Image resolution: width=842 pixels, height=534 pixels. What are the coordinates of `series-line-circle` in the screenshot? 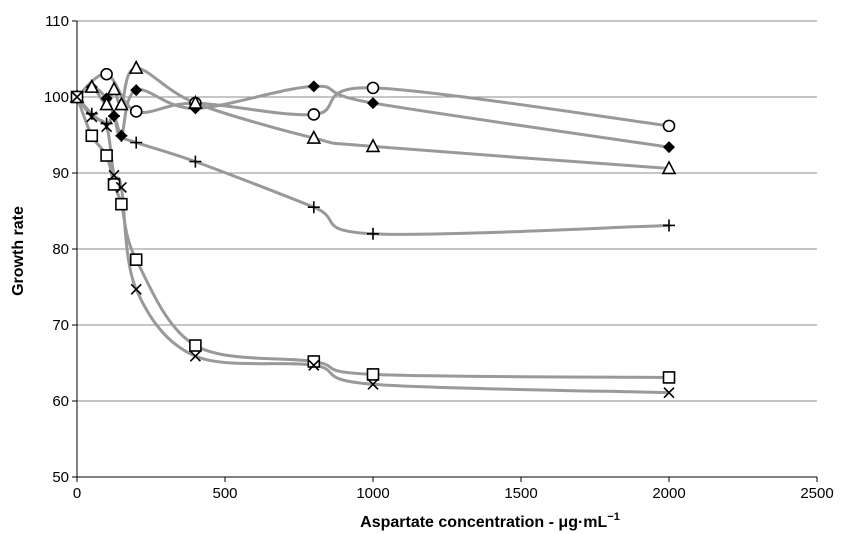 It's located at (372, 100).